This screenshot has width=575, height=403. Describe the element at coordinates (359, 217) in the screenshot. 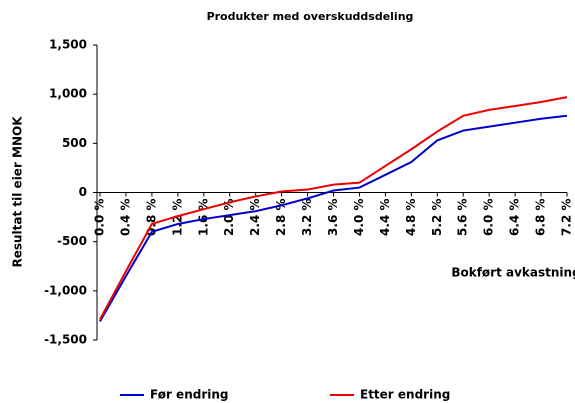

I see `x-tick-label: 4.0 %` at that location.